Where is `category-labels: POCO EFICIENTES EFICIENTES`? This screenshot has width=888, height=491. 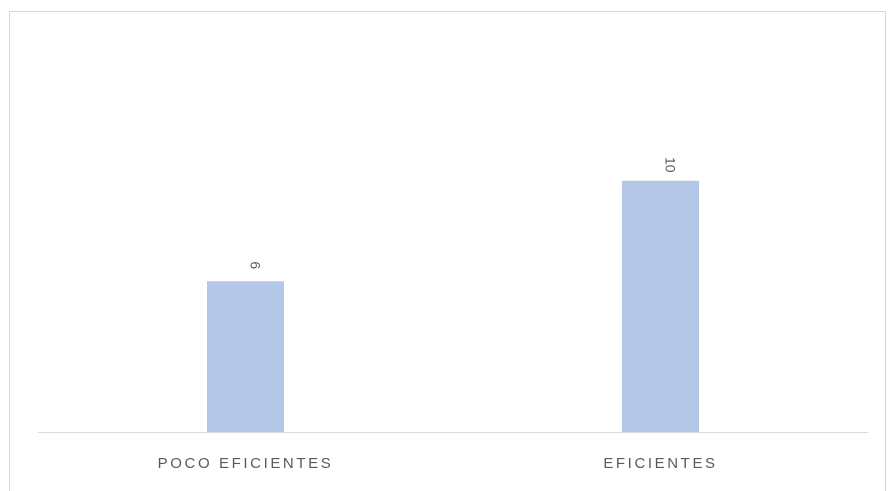
category-labels: POCO EFICIENTES EFICIENTES is located at coordinates (437, 463).